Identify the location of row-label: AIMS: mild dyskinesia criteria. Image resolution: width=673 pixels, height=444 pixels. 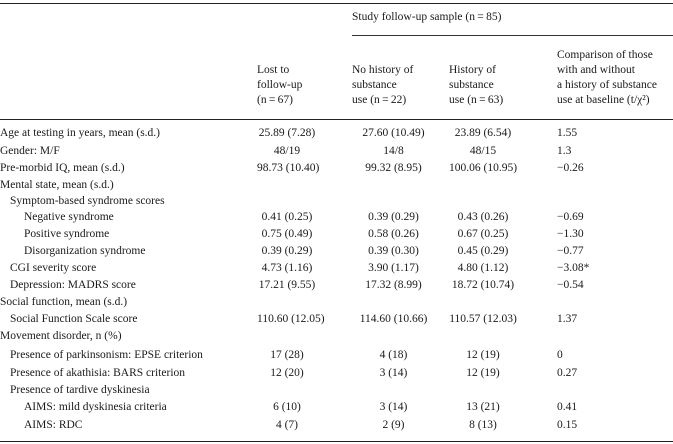
(95, 407).